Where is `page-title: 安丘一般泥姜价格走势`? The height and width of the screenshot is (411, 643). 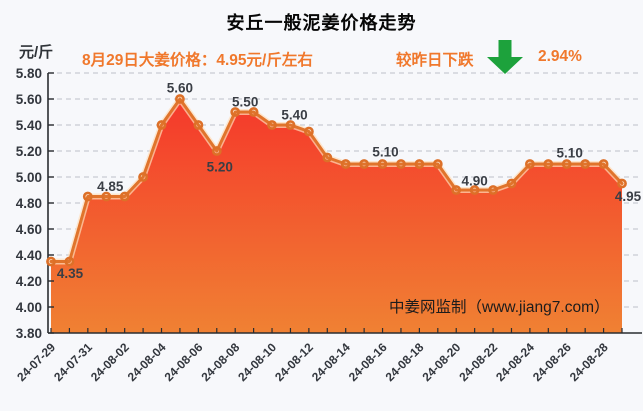
page-title: 安丘一般泥姜价格走势 is located at coordinates (321, 23).